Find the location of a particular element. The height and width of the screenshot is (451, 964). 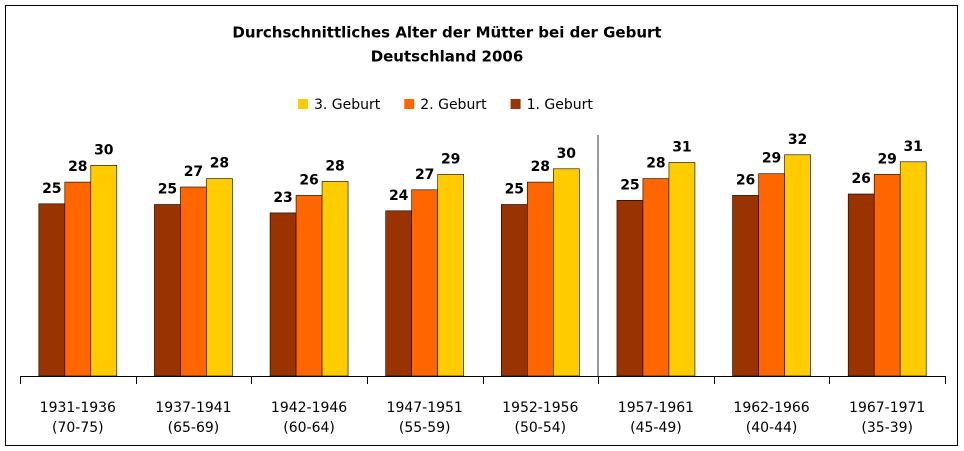

x-tick-label: (35-39) is located at coordinates (887, 428).